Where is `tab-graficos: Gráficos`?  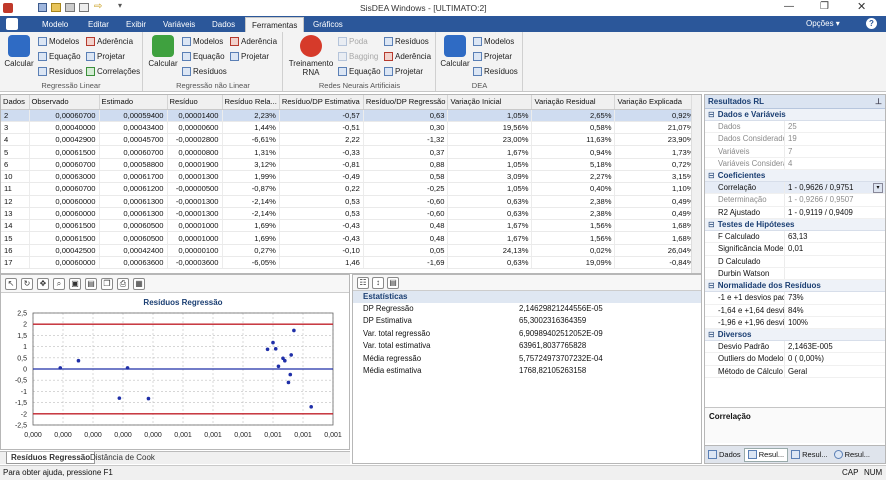
tab-graficos: Gráficos is located at coordinates (328, 24).